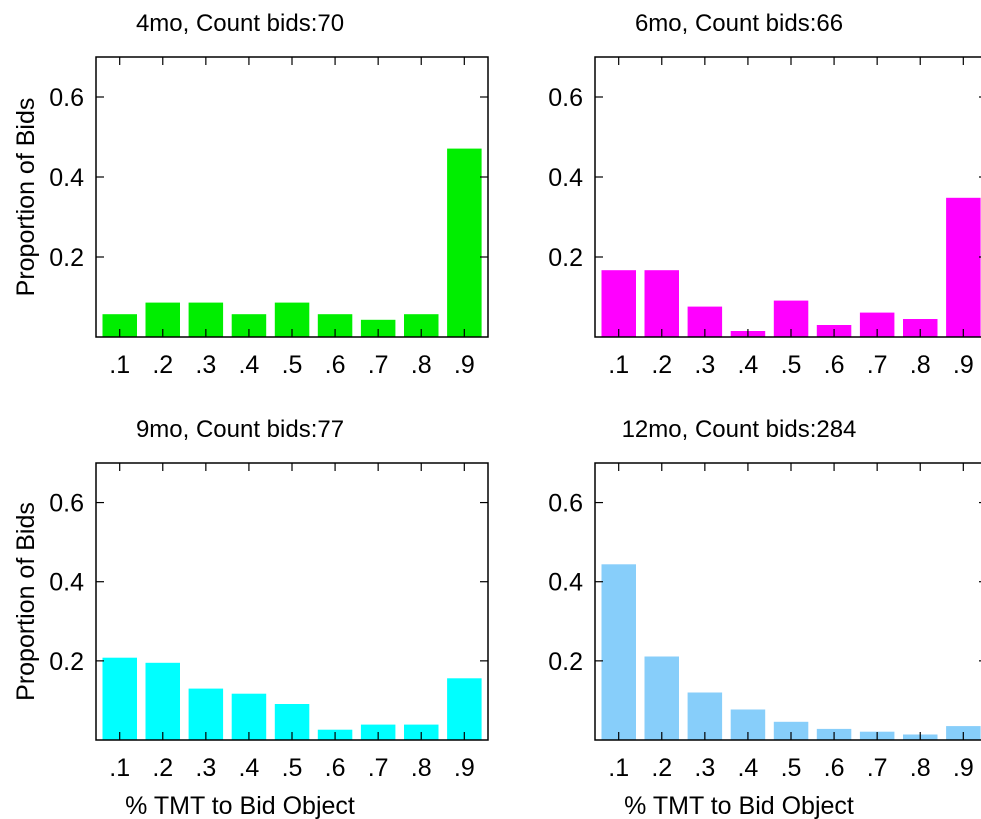 This screenshot has width=981, height=819. Describe the element at coordinates (739, 429) in the screenshot. I see `chart-title: 12mo, Count bids:284` at that location.